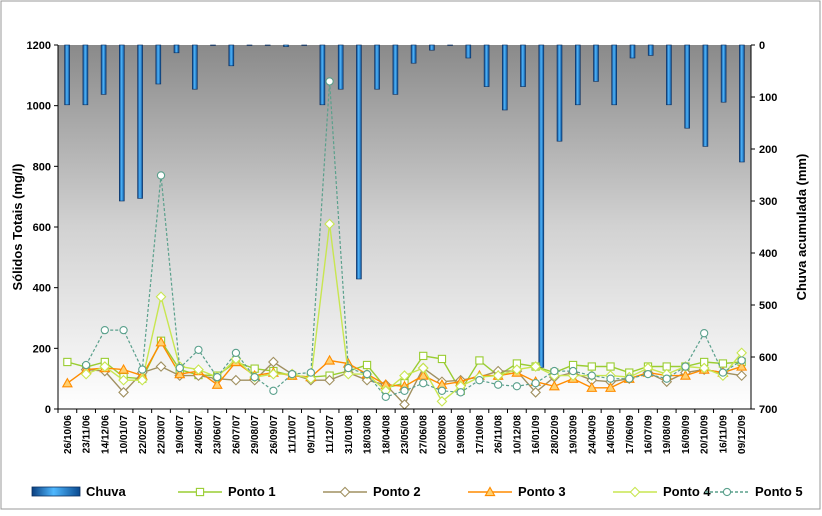 The width and height of the screenshot is (822, 516). What do you see at coordinates (574, 434) in the screenshot?
I see `x-tick-label: 19/03/09` at bounding box center [574, 434].